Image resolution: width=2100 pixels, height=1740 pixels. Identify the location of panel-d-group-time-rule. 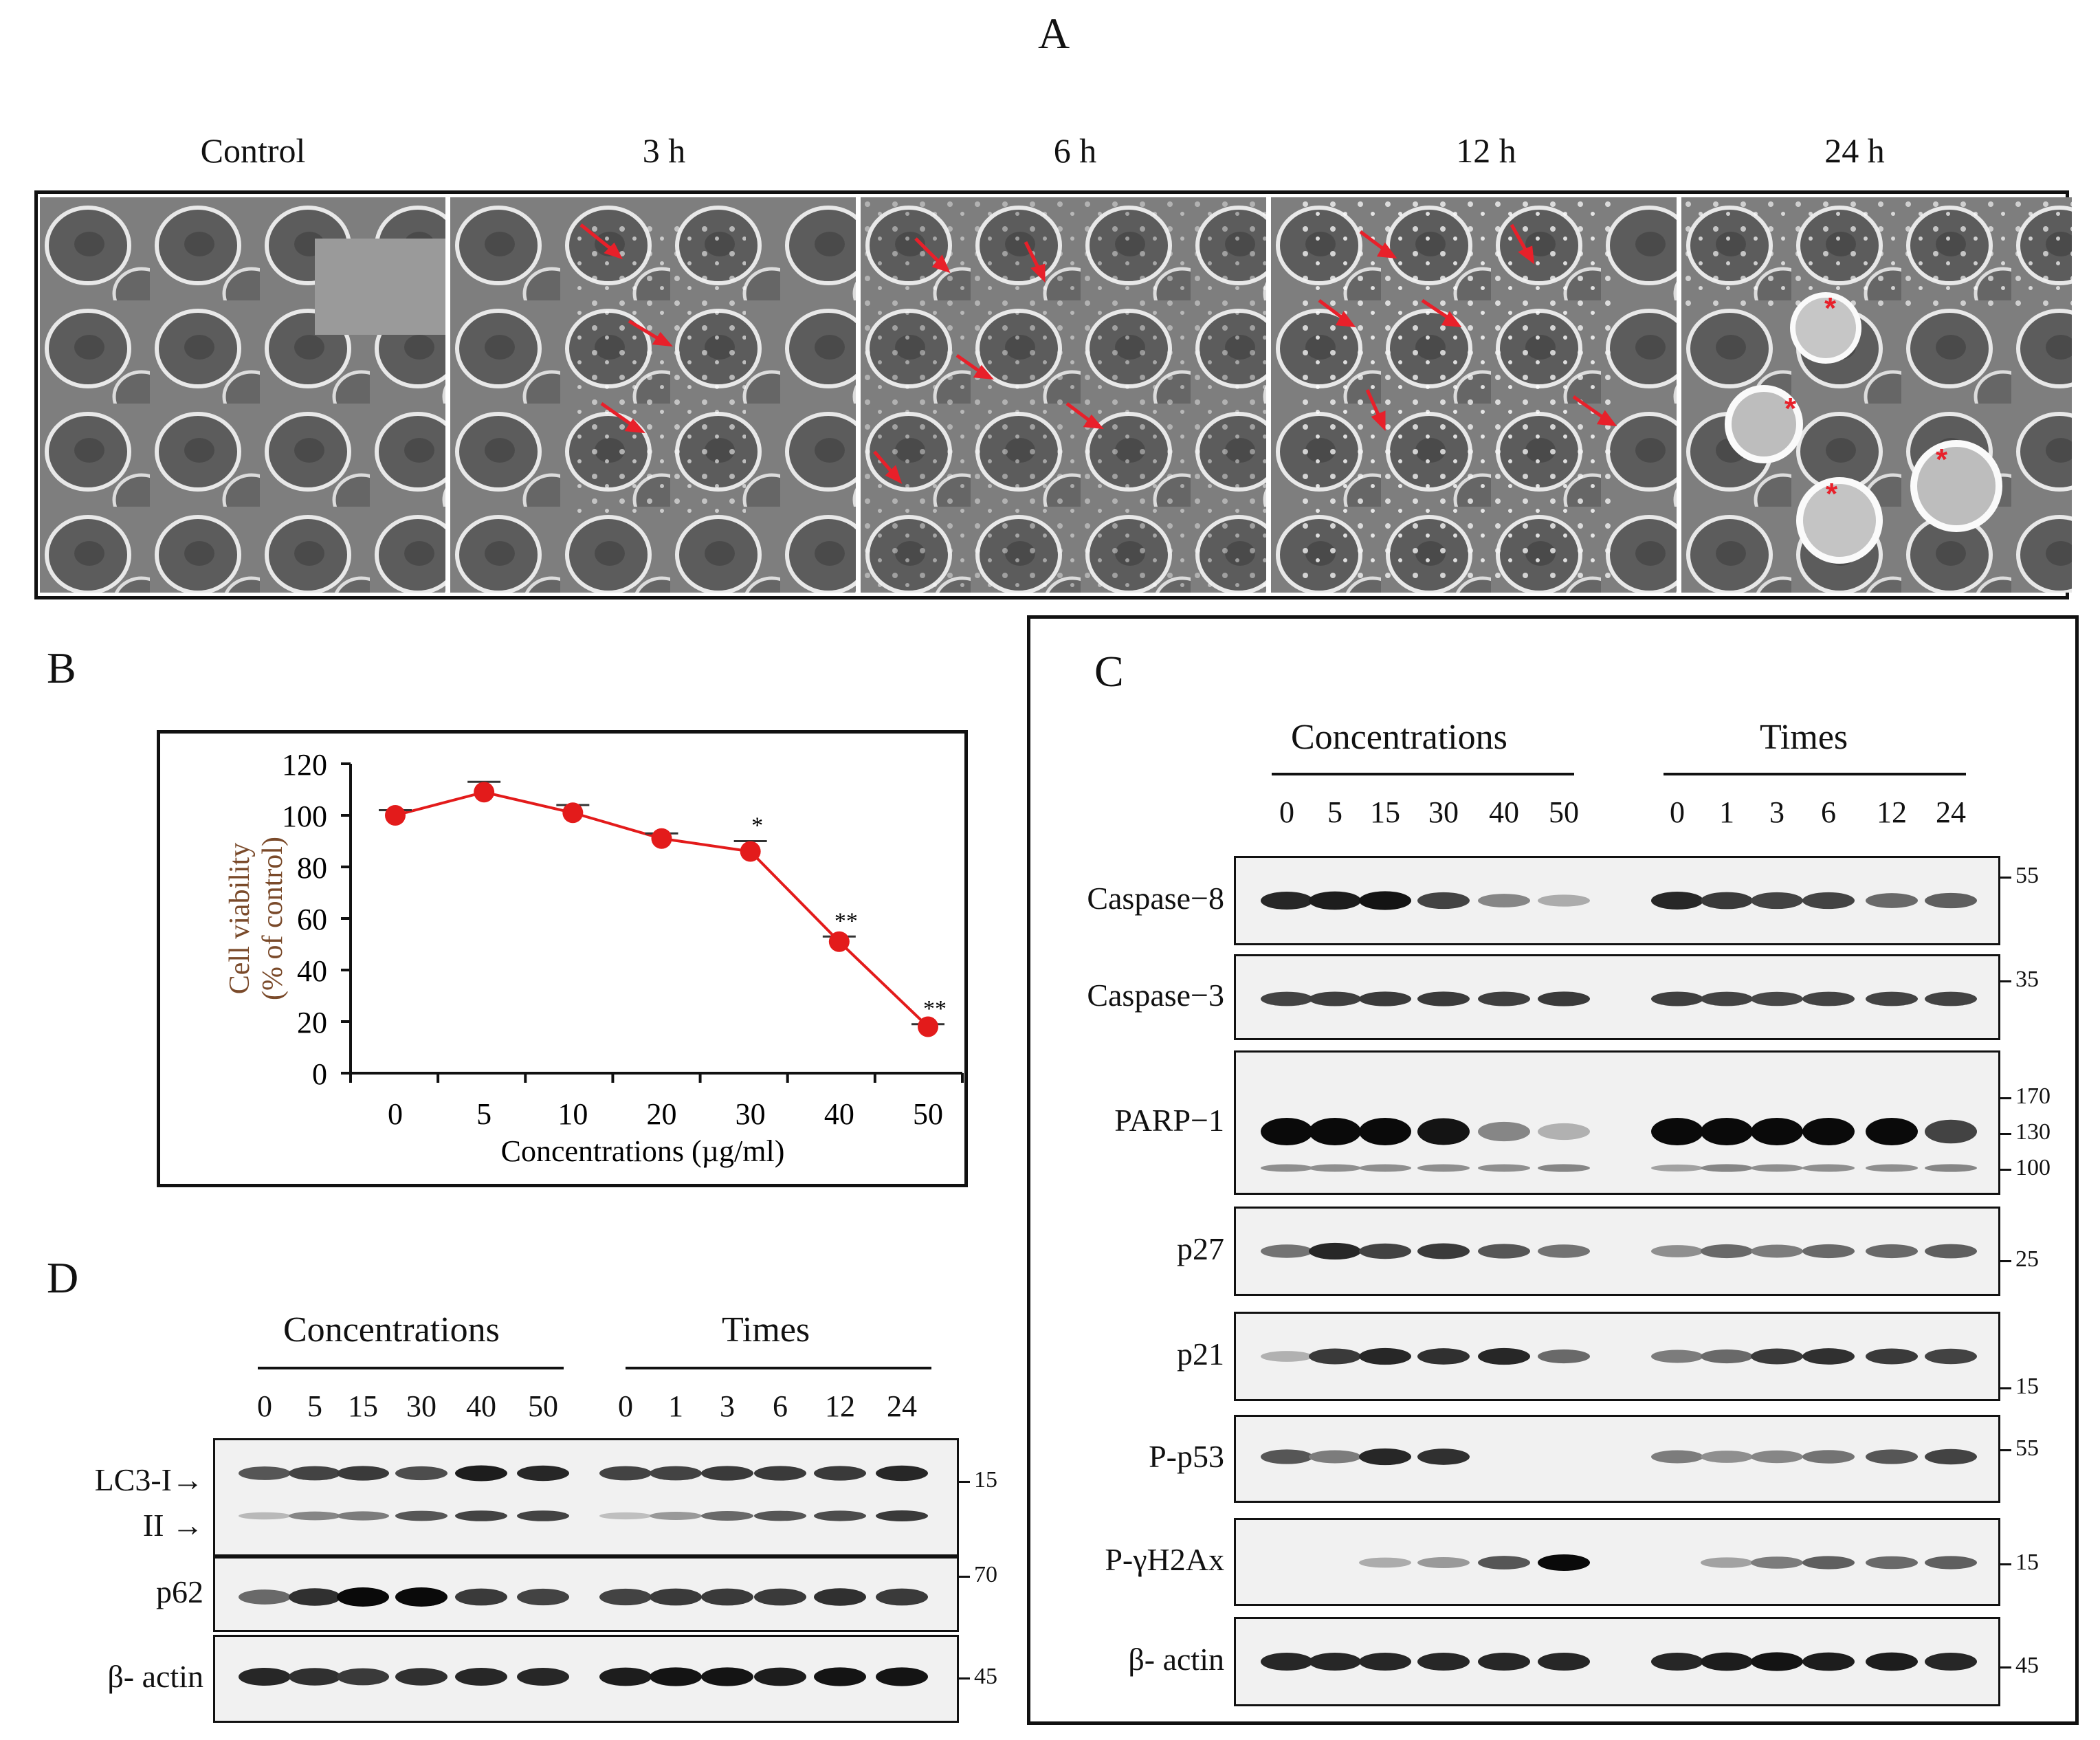
(778, 1368).